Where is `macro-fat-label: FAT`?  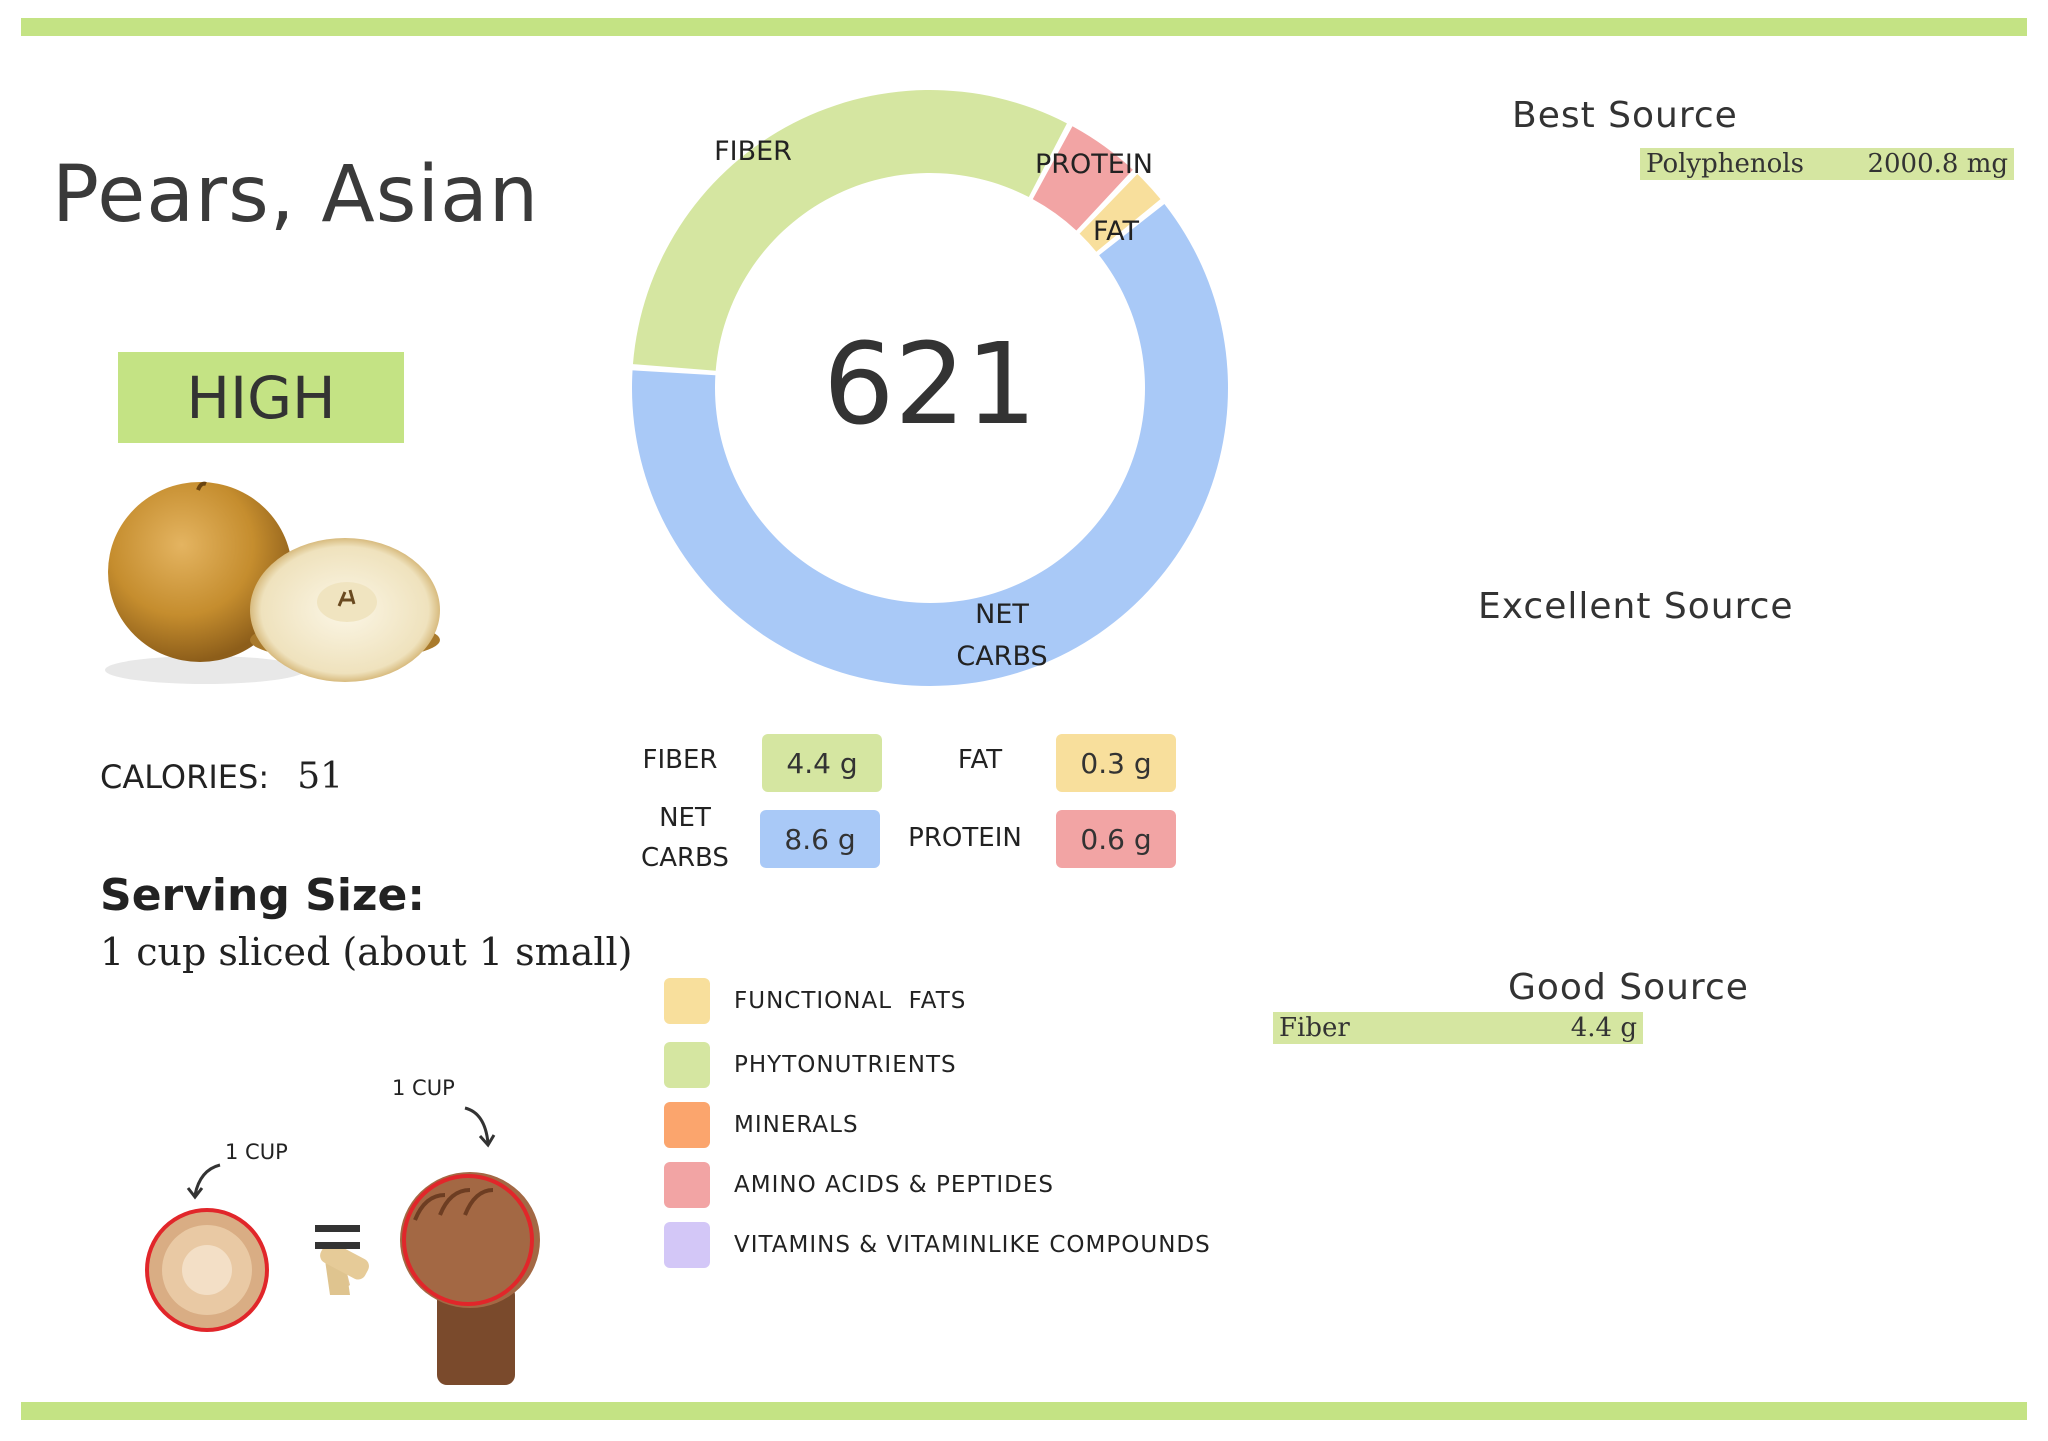
macro-fat-label: FAT is located at coordinates (980, 760).